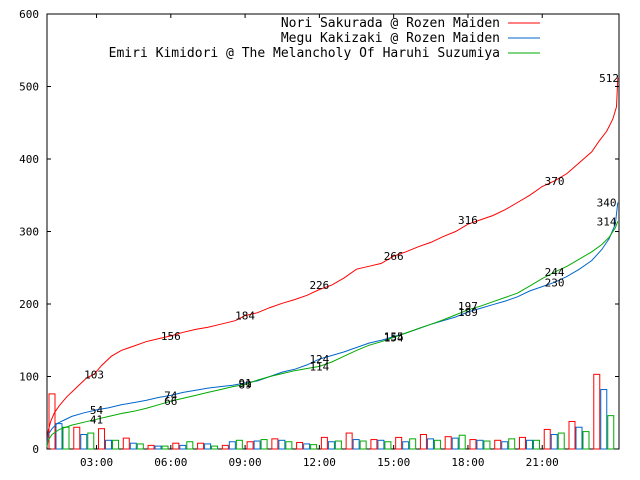 Image resolution: width=640 pixels, height=480 pixels. Describe the element at coordinates (170, 462) in the screenshot. I see `x-tick-label: 06:00` at that location.